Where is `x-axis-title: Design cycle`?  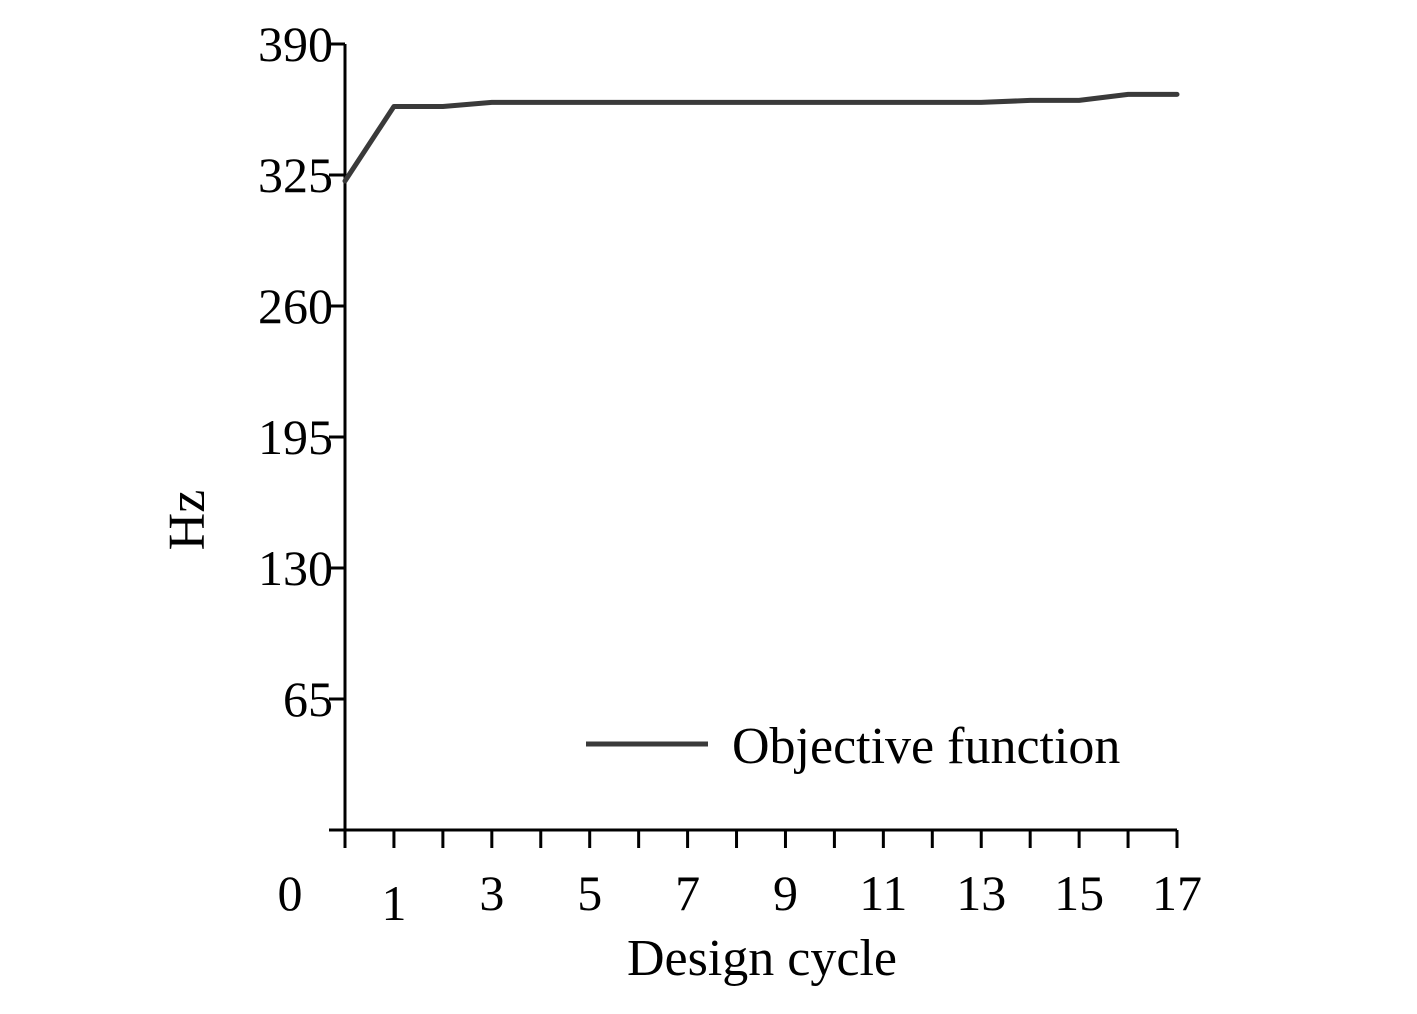
x-axis-title: Design cycle is located at coordinates (762, 958).